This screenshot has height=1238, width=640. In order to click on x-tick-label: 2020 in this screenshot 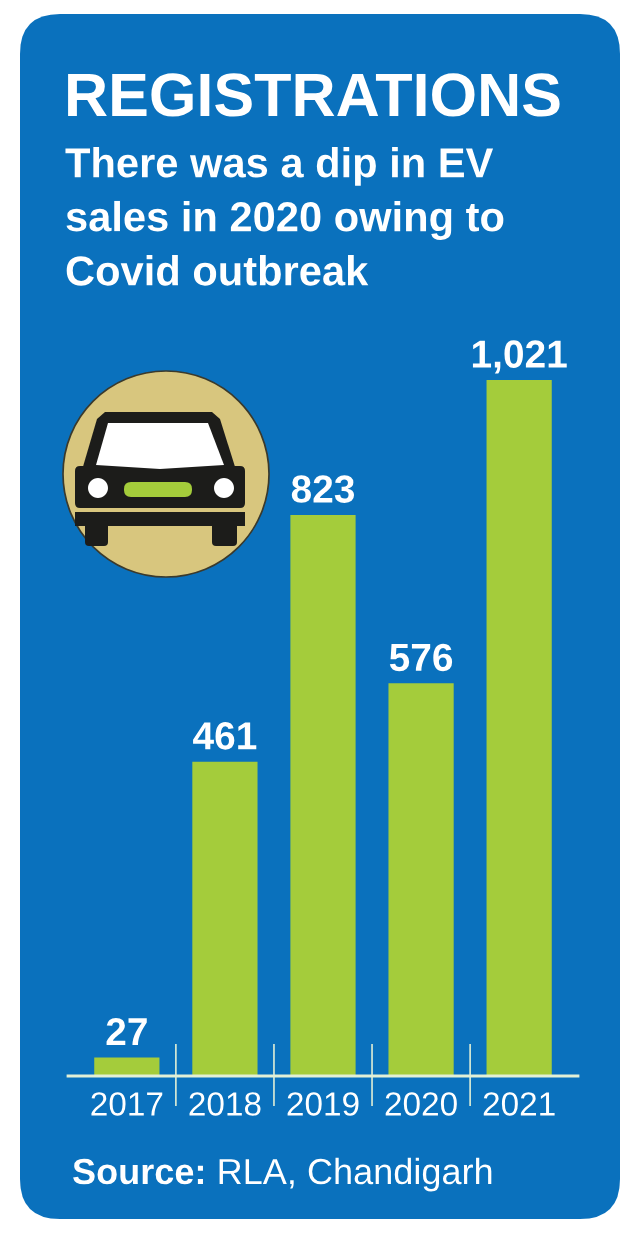, I will do `click(421, 1104)`.